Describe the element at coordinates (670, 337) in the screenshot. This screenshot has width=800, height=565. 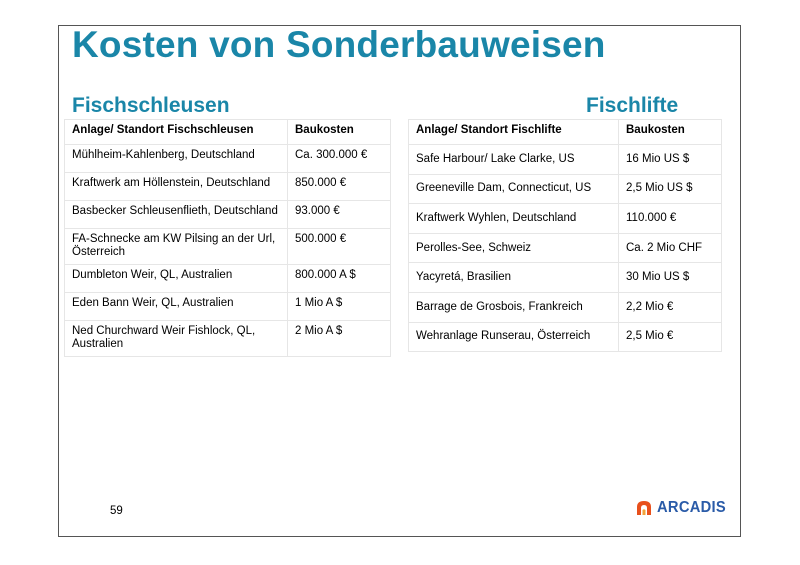
I see `cell-baukosten: 2,5 Mio €` at that location.